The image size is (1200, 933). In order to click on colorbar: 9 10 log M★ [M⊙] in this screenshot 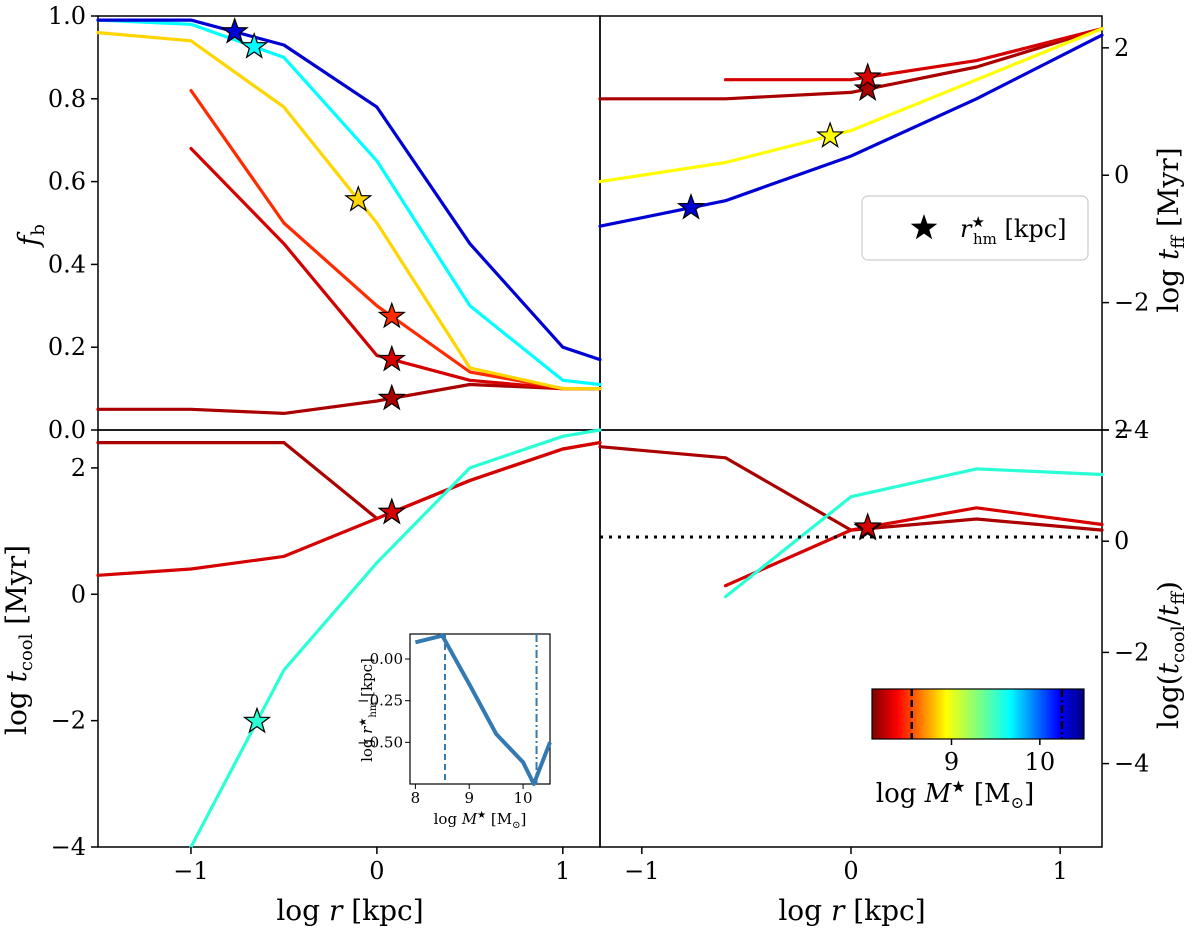, I will do `click(978, 750)`.